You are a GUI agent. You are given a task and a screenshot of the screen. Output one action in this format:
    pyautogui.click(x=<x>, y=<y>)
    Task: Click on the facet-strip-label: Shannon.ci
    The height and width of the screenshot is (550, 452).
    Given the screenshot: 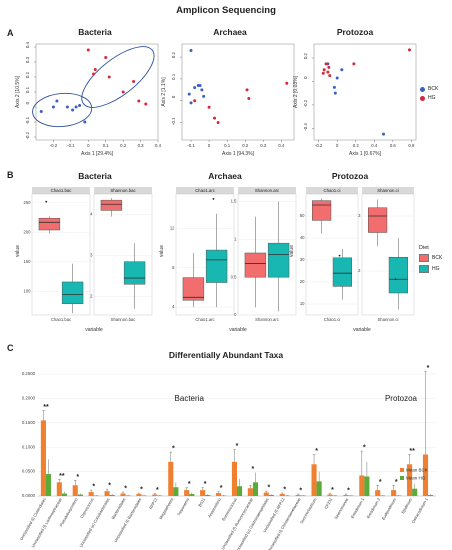 What is the action you would take?
    pyautogui.click(x=388, y=190)
    